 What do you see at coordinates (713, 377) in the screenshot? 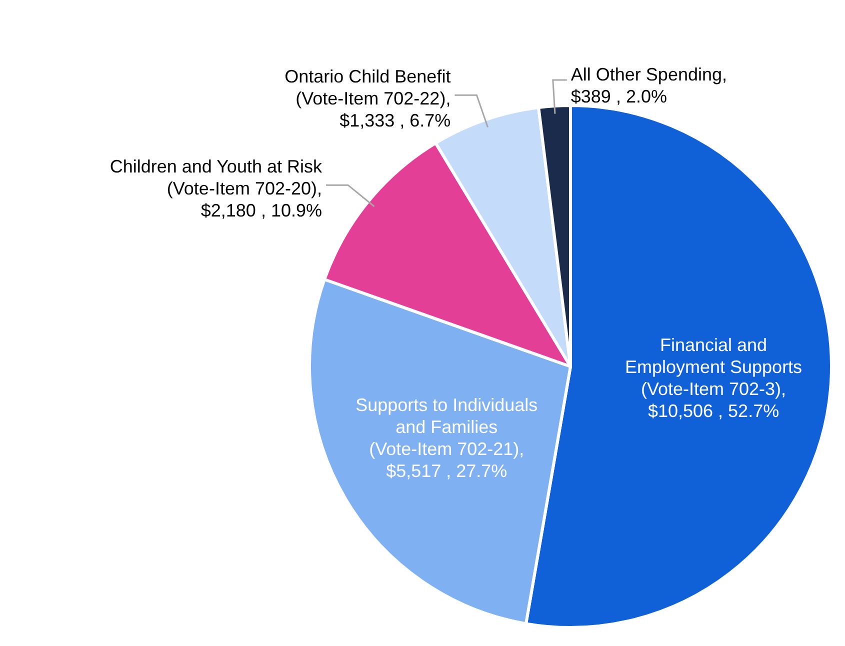
I see `slice-label: Financial and Employment Supports (Vote-Item 702-3), $10,506 , 52.7%` at bounding box center [713, 377].